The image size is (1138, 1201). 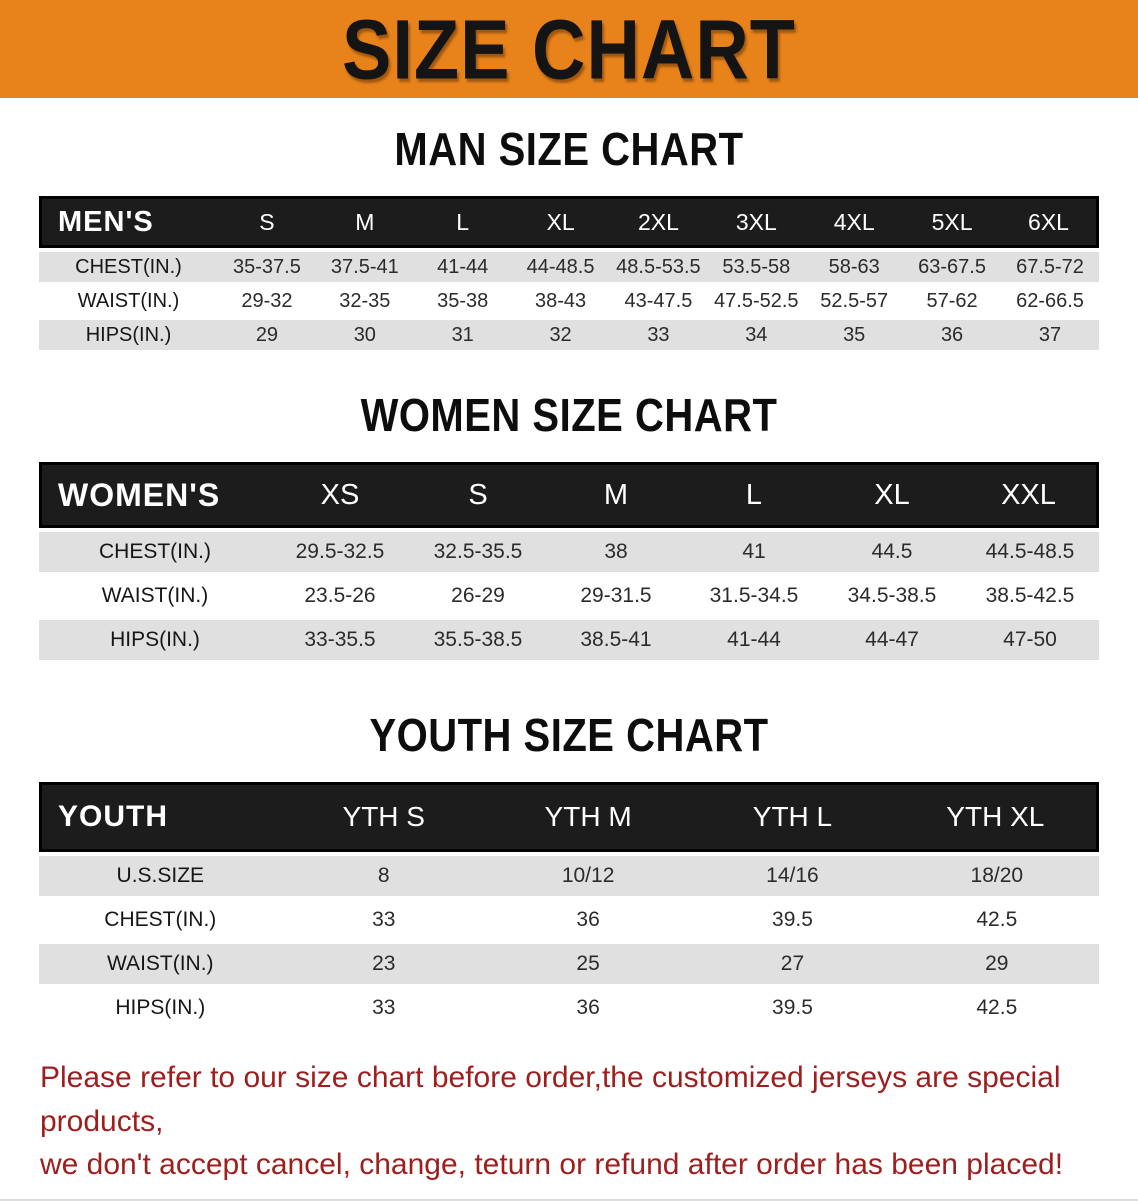 I want to click on measurement-value: 32.5-35.5, so click(x=478, y=552).